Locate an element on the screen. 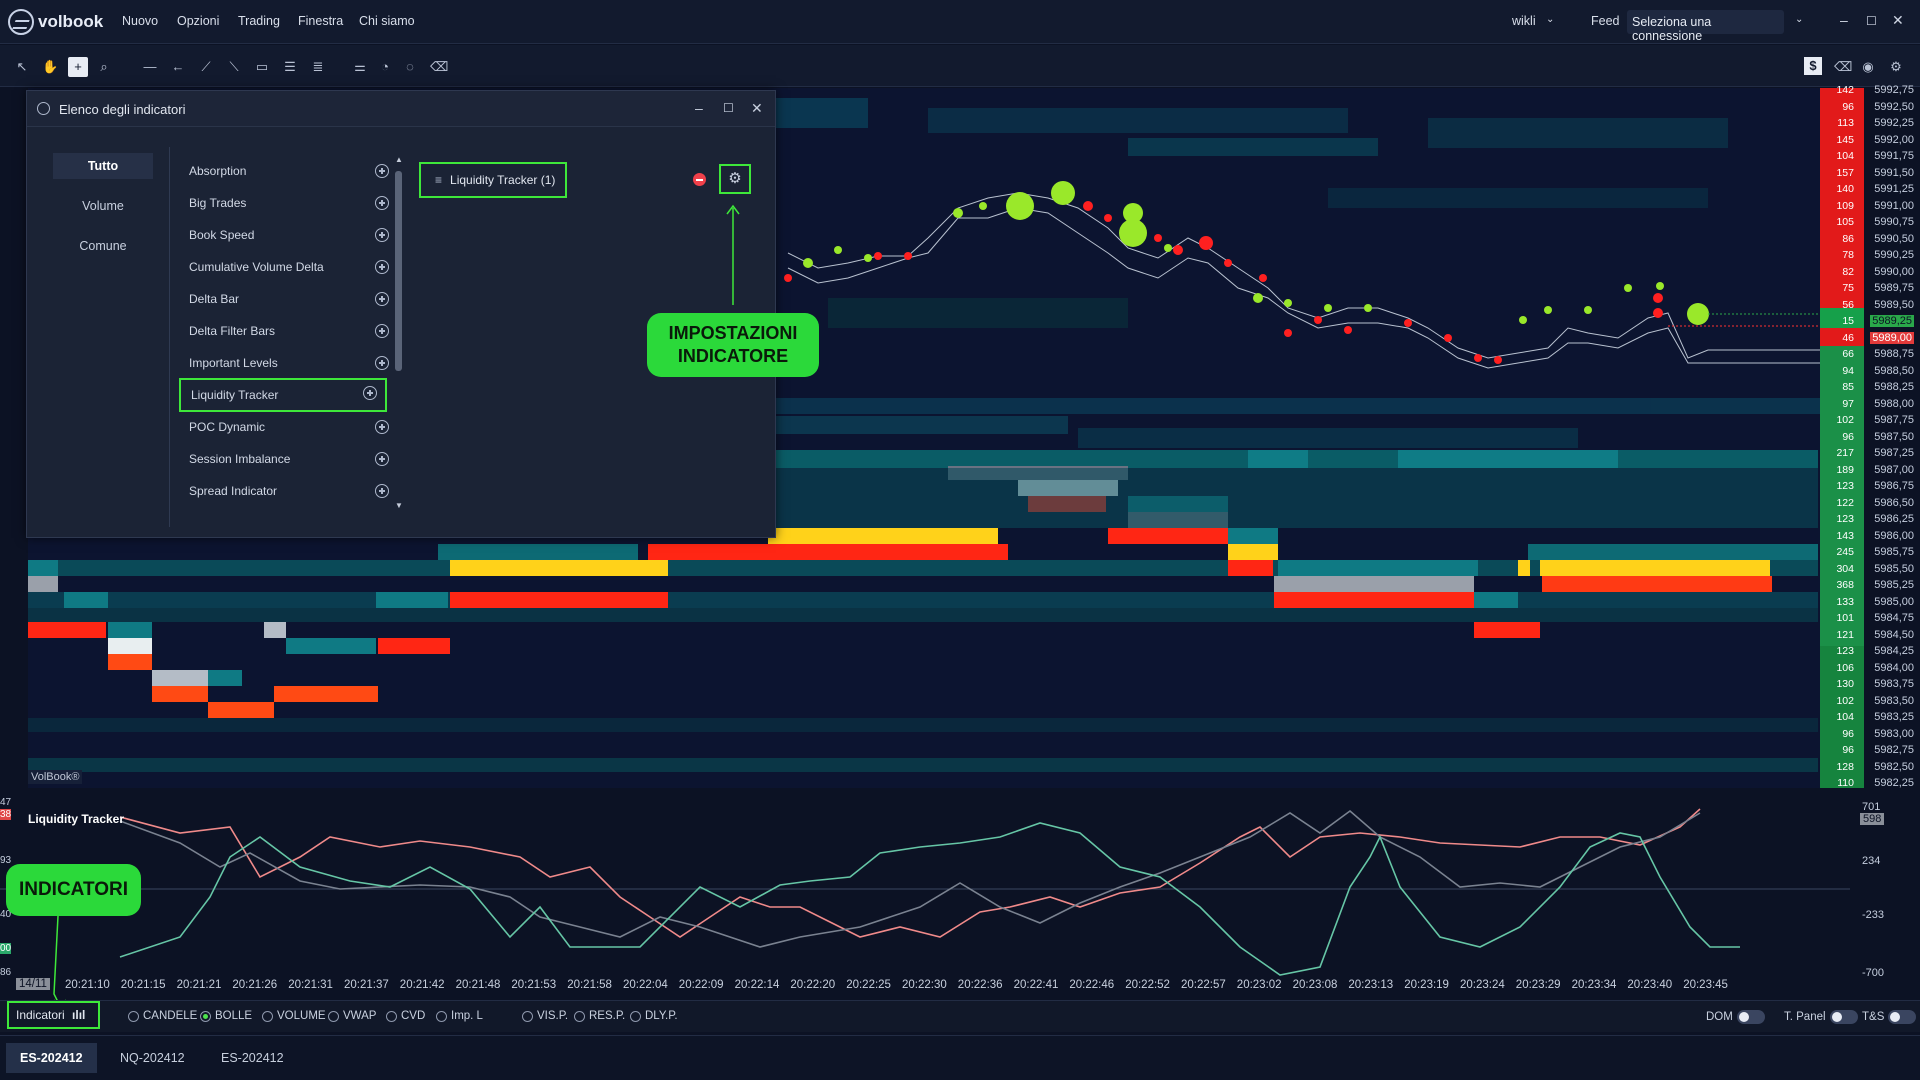 Image resolution: width=1920 pixels, height=1080 pixels. indicator-item-big-trades: Big Trades is located at coordinates (288, 203).